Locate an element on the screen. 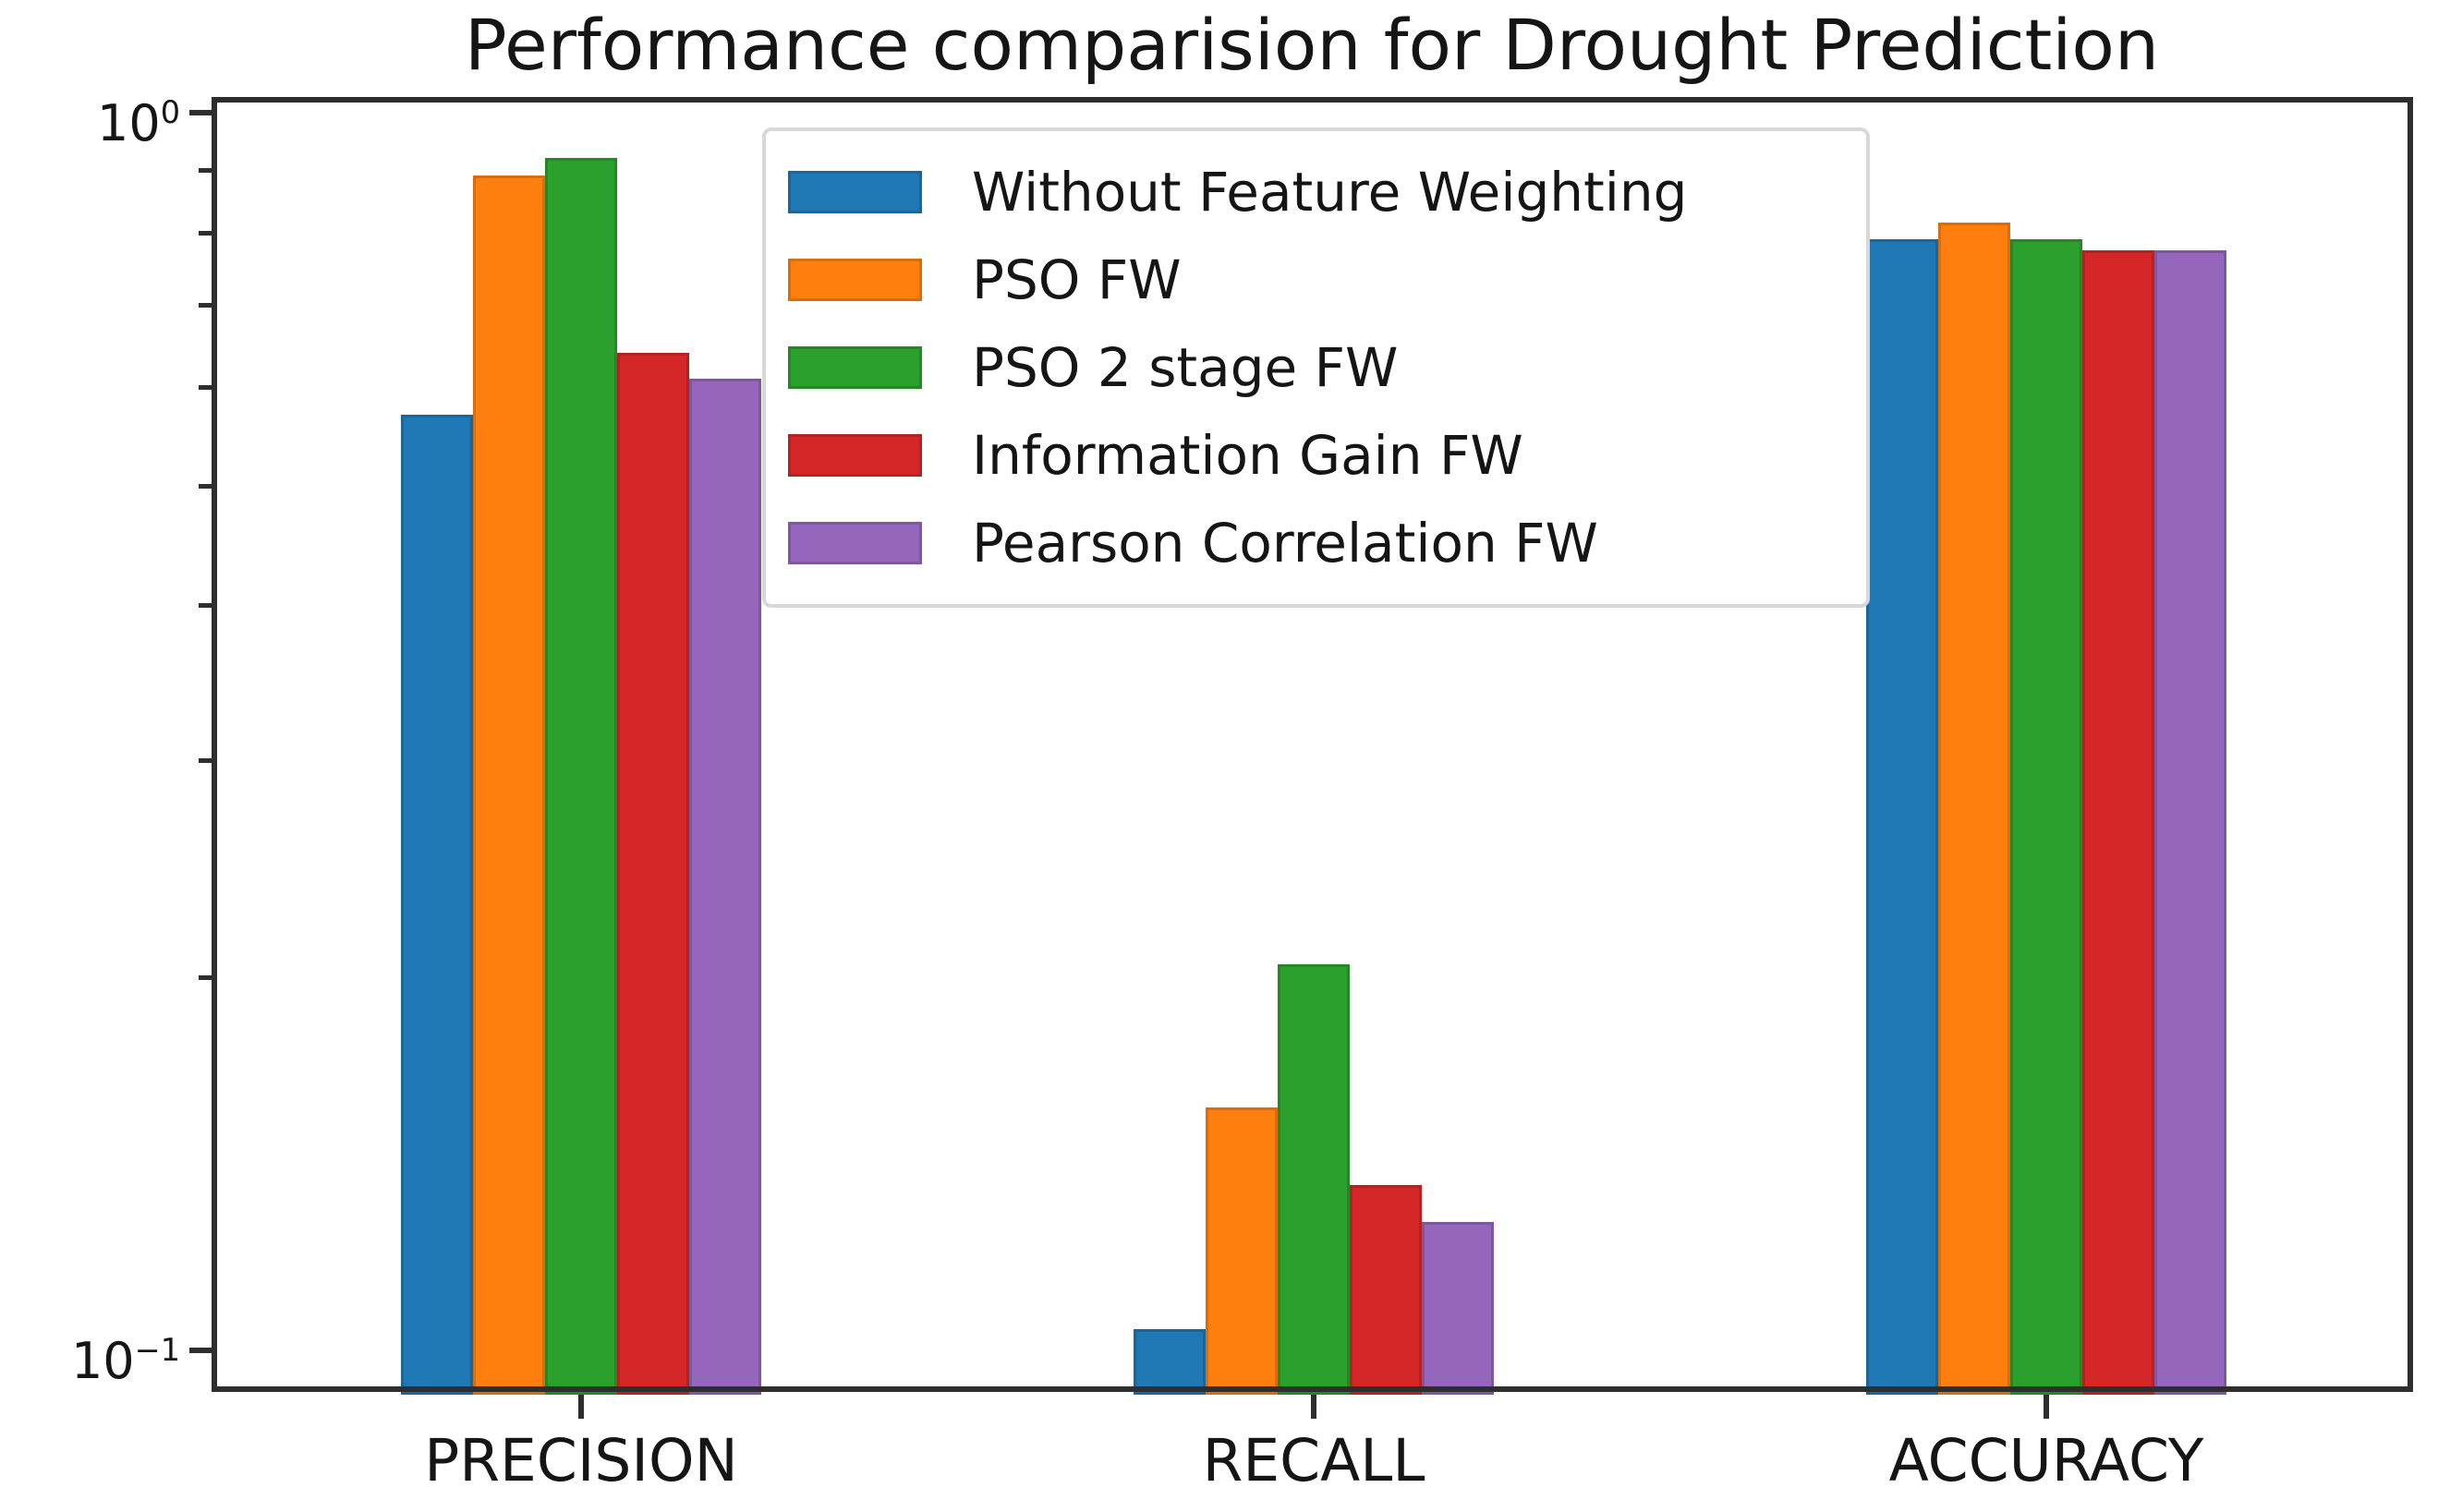  legend-label: Without Feature Weighting is located at coordinates (1330, 192).